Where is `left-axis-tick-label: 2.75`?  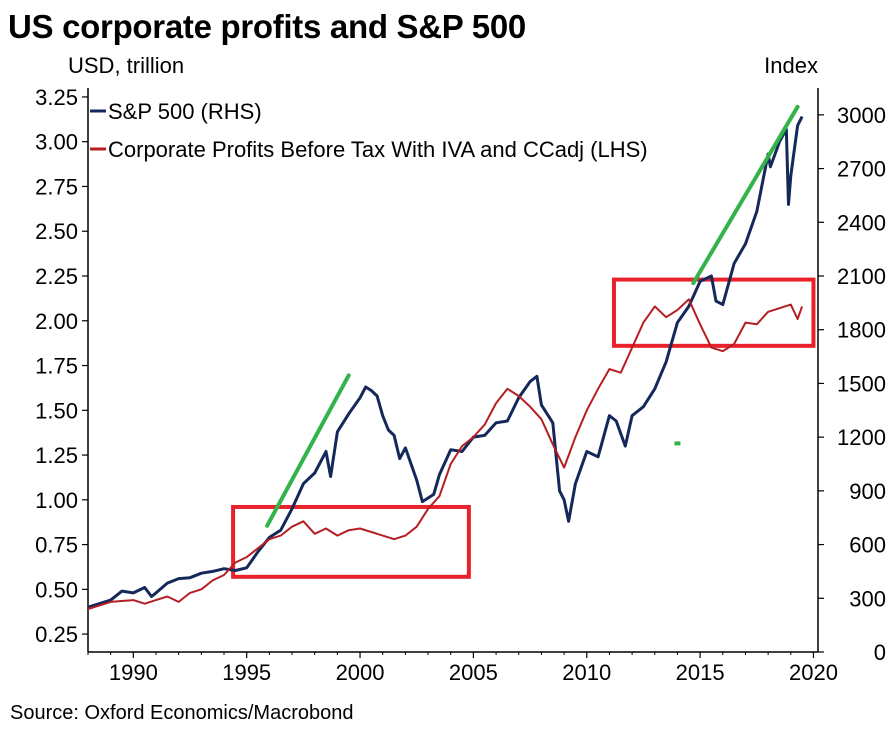 left-axis-tick-label: 2.75 is located at coordinates (56, 186).